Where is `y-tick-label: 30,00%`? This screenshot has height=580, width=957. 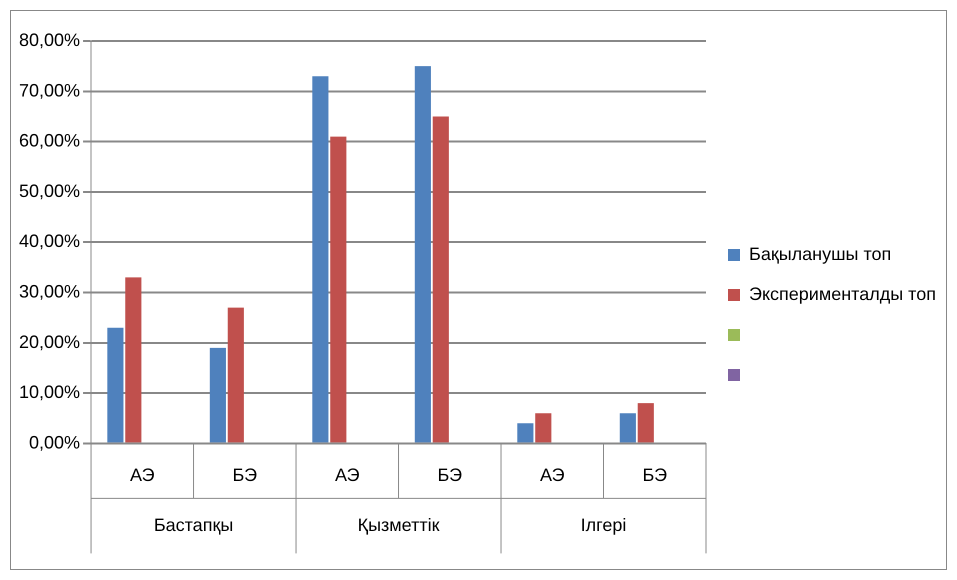
y-tick-label: 30,00% is located at coordinates (49, 291).